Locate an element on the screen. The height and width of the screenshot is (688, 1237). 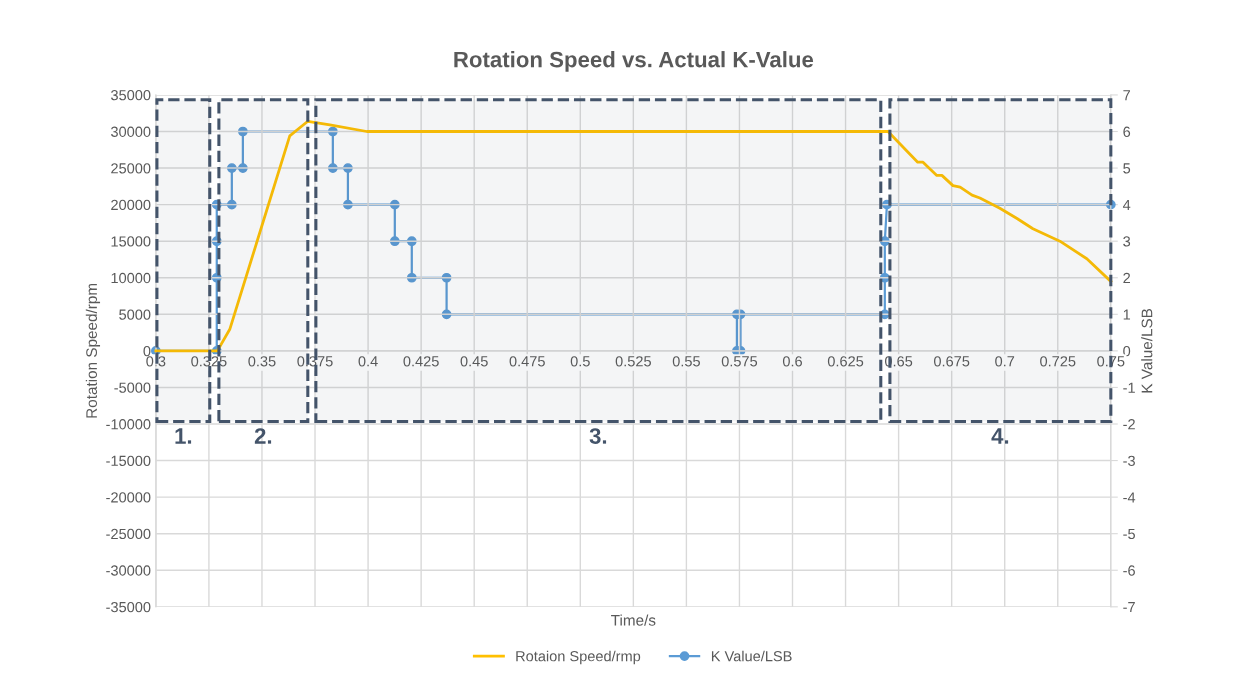
y2-tick-label: 4 is located at coordinates (1126, 204).